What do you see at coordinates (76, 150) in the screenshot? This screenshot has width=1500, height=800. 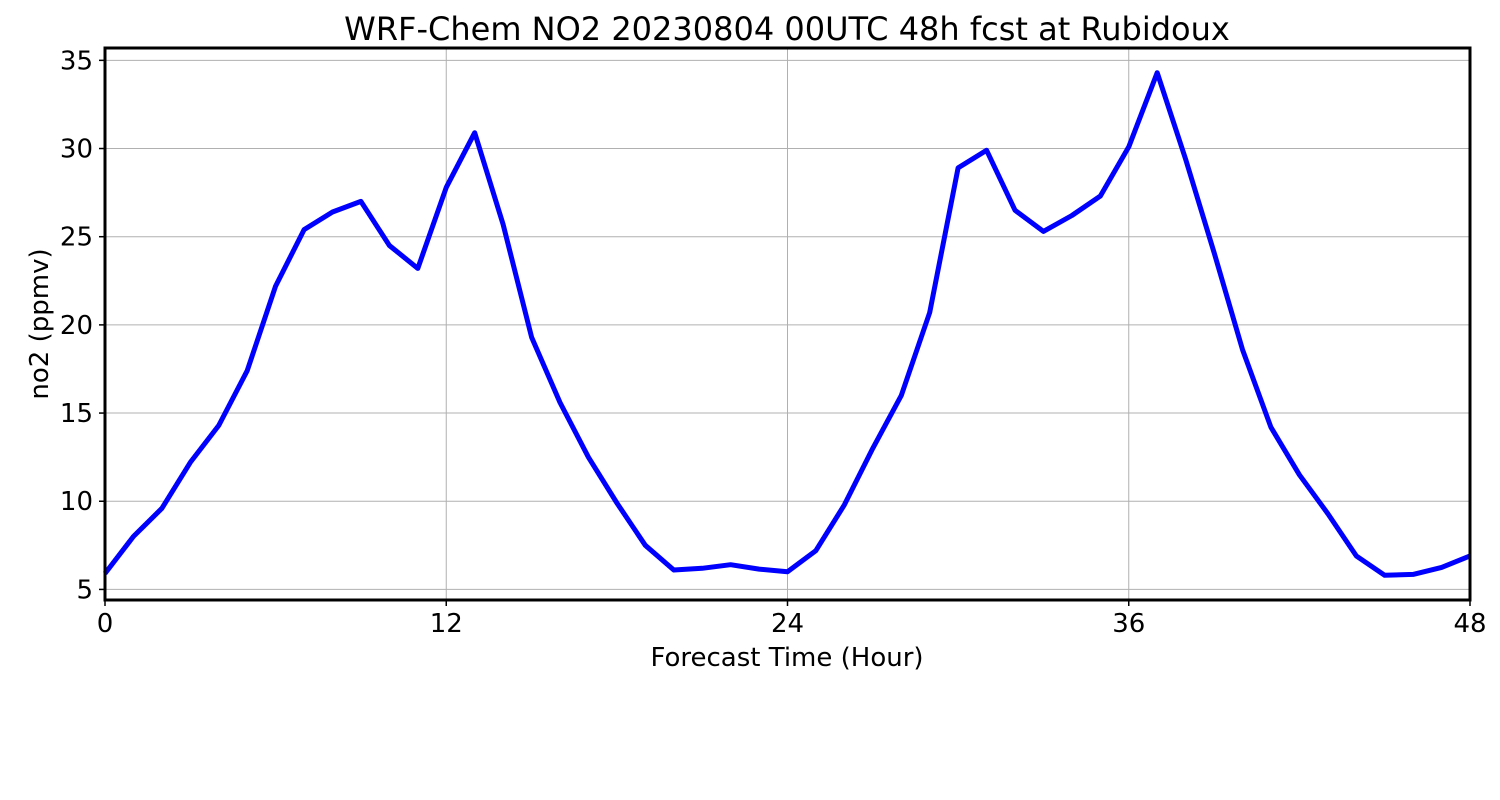 I see `y-tick-label: 30` at bounding box center [76, 150].